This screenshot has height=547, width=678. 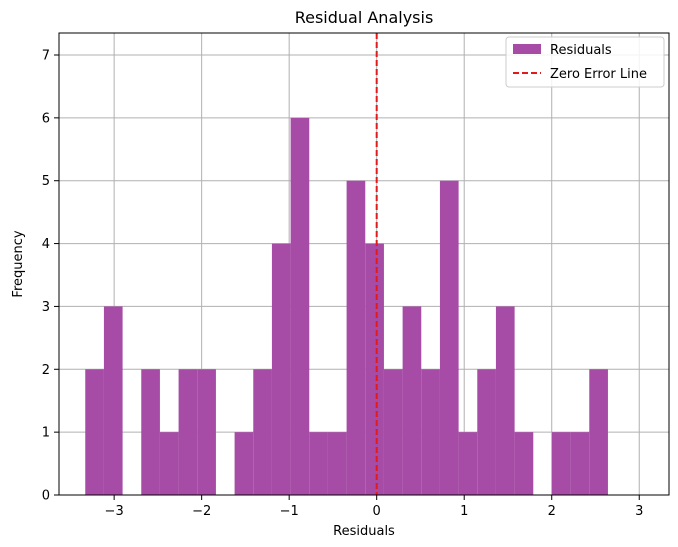 What do you see at coordinates (464, 511) in the screenshot?
I see `x-tick-label: 1` at bounding box center [464, 511].